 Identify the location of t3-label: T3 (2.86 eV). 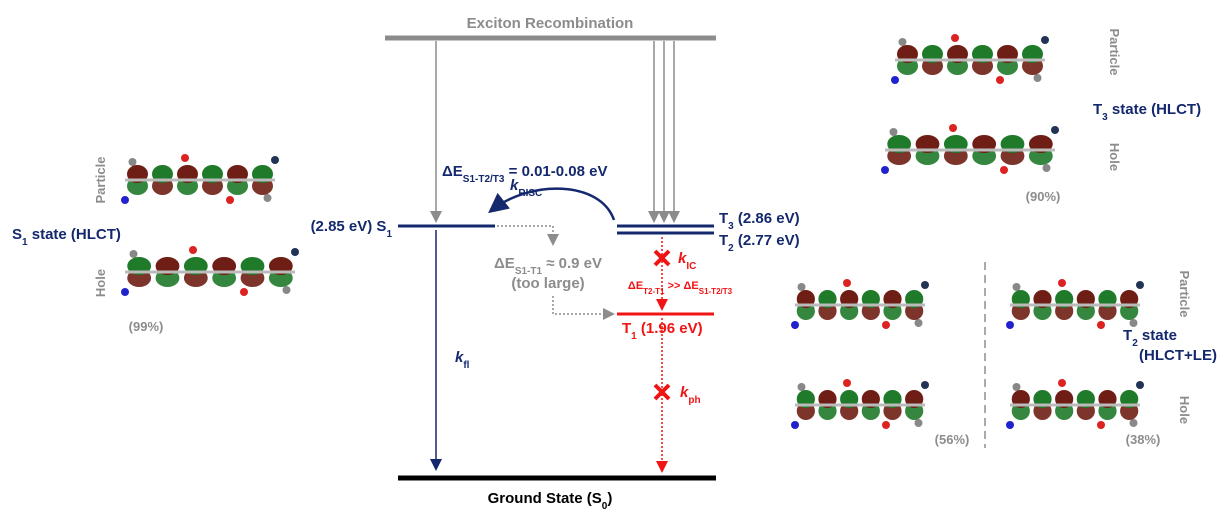
(759, 221).